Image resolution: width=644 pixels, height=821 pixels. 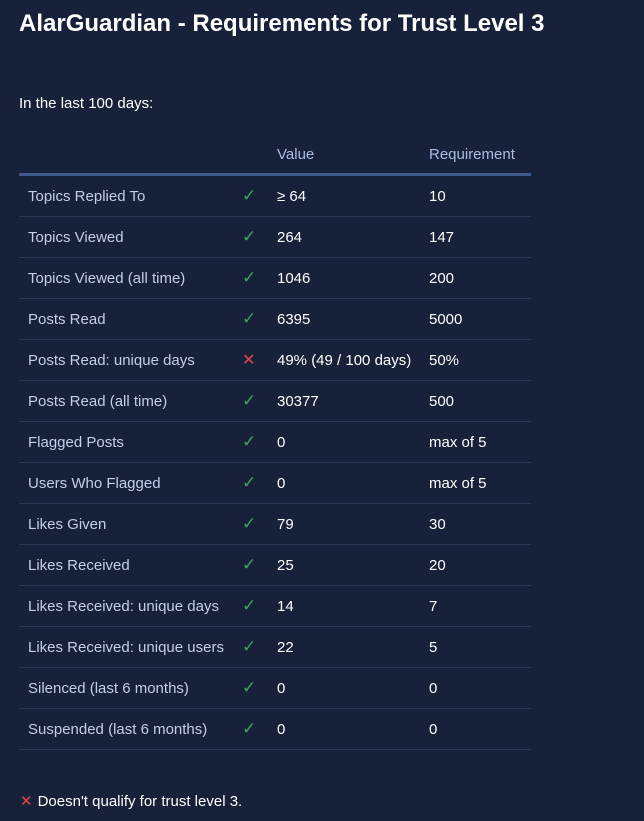 I want to click on requirement-label: Posts Read (all time), so click(x=130, y=401).